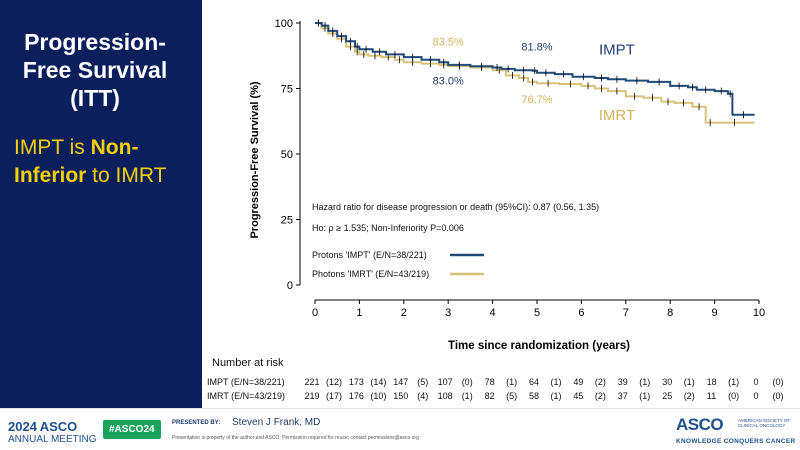 The image size is (800, 450). I want to click on legend-label-imrt: Photons 'IMRT' (E/N=43/219), so click(370, 274).